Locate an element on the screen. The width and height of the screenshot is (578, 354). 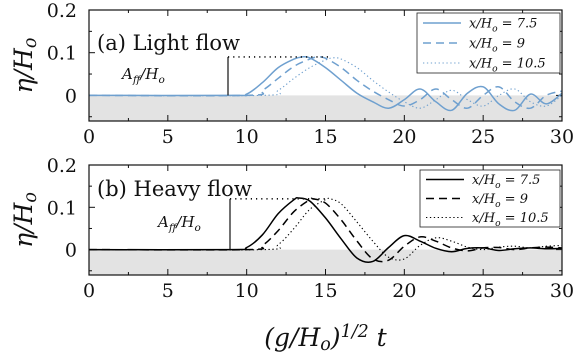
legend: x/Ho = 7.5x/Ho = 9x/Ho = 10.5 is located at coordinates (490, 199).